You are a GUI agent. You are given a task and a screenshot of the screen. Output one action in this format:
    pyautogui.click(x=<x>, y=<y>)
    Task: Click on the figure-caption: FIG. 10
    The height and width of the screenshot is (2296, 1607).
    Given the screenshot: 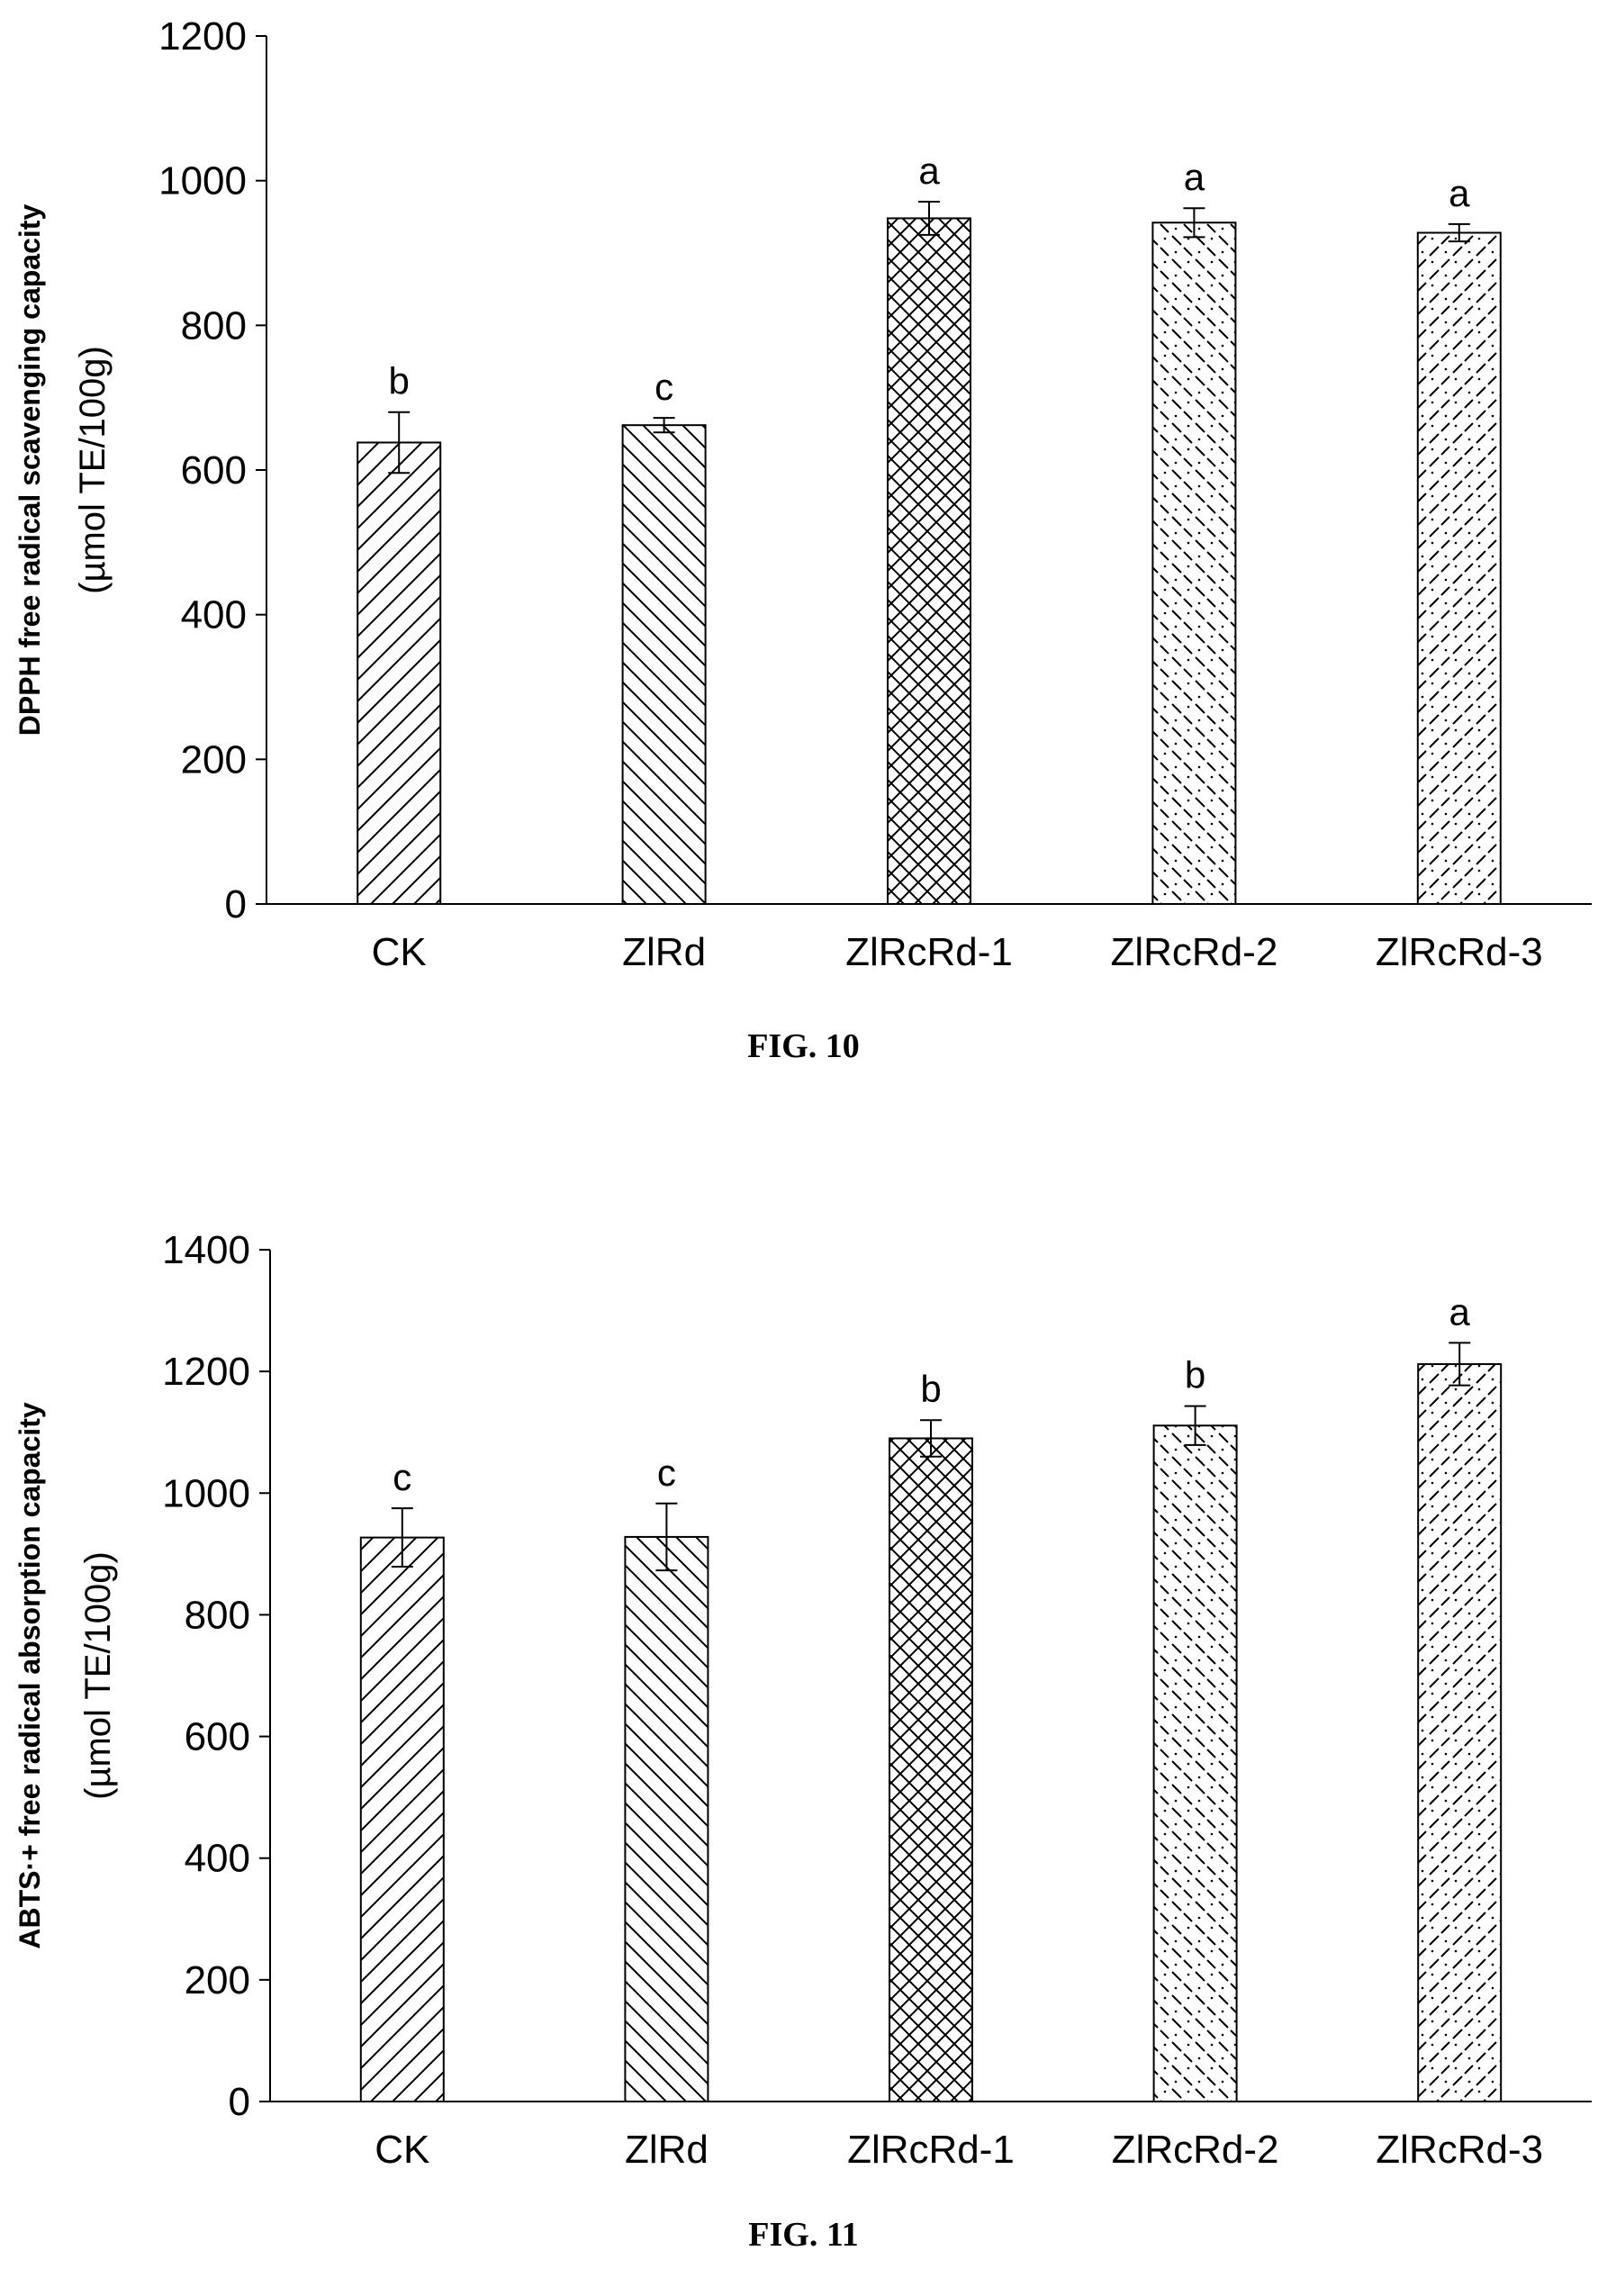 What is the action you would take?
    pyautogui.click(x=803, y=1046)
    